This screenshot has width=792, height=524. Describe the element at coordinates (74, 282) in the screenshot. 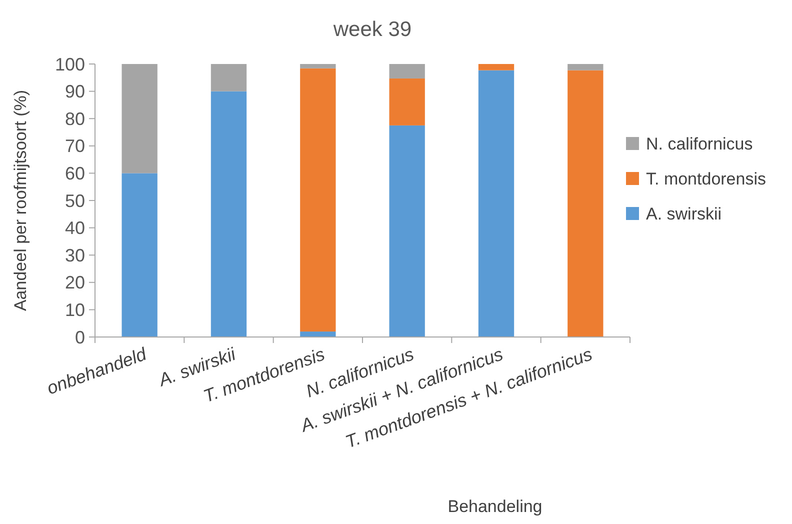

I see `y-tick-label: 20` at that location.